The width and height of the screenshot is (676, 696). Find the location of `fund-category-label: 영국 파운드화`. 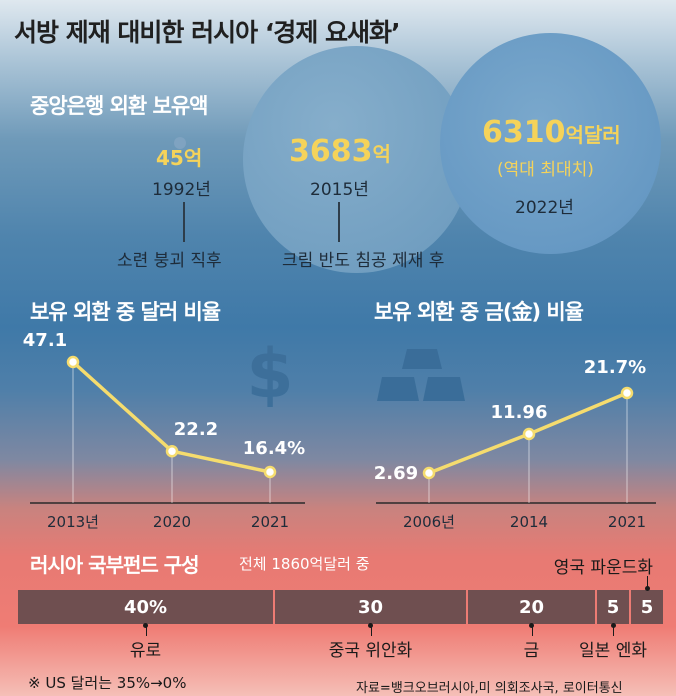

fund-category-label: 영국 파운드화 is located at coordinates (603, 568).